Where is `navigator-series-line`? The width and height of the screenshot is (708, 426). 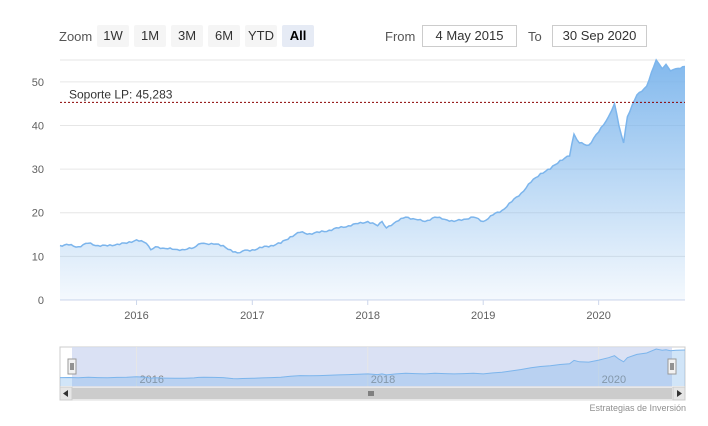
navigator-series-line is located at coordinates (372, 364).